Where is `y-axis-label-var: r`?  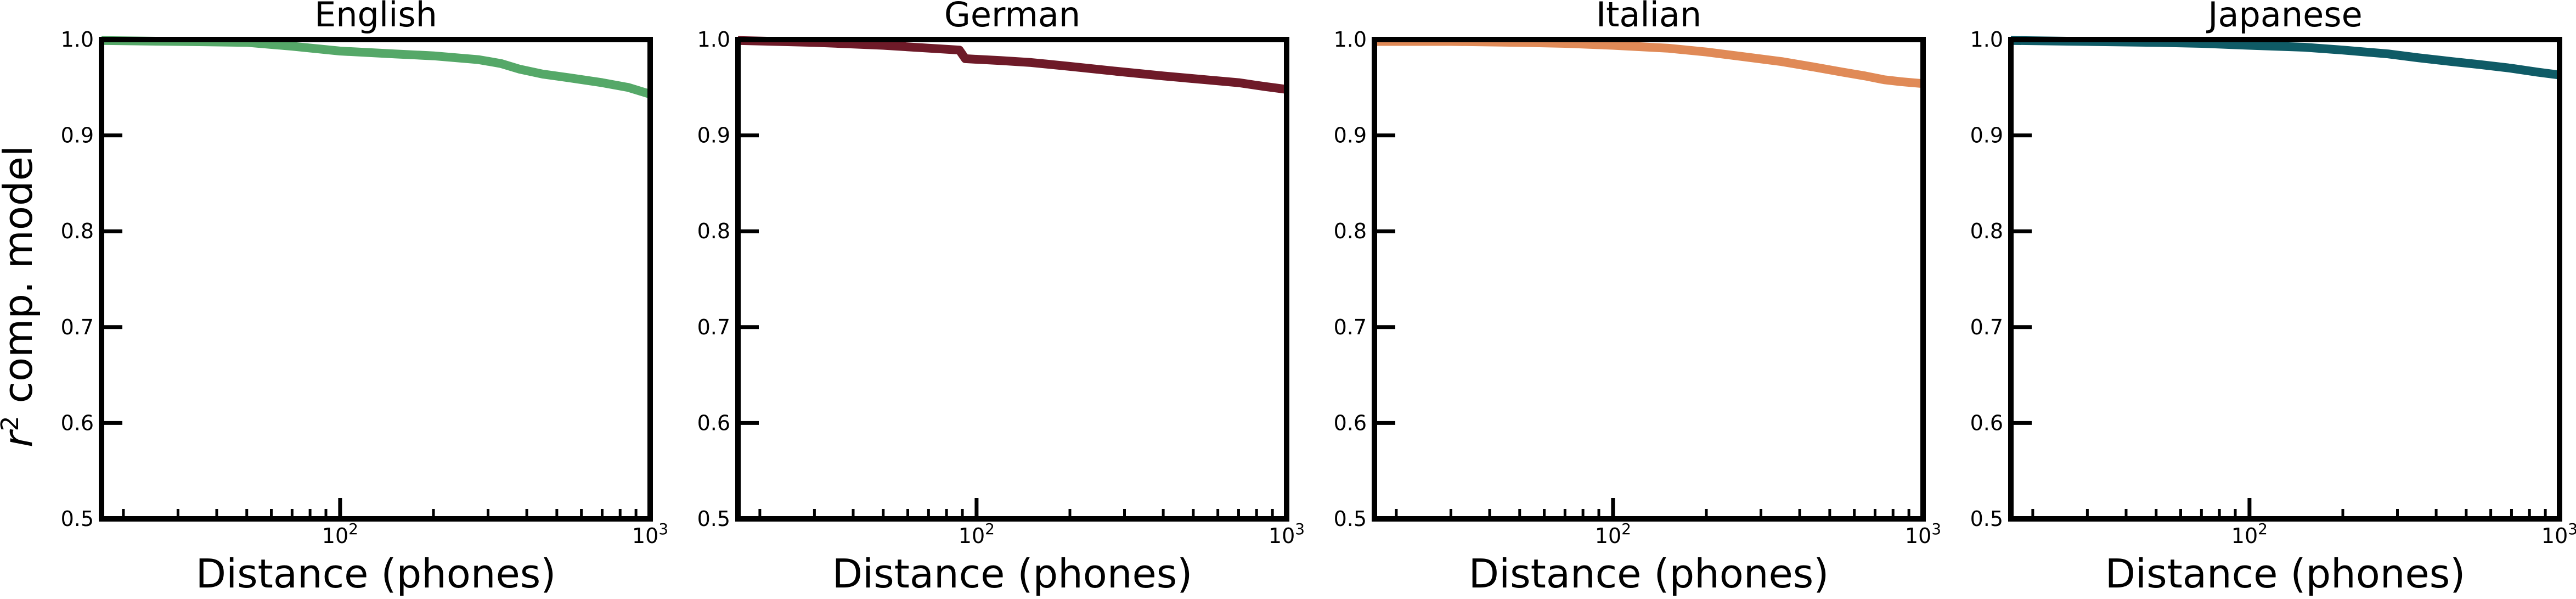
y-axis-label-var: r is located at coordinates (20, 438).